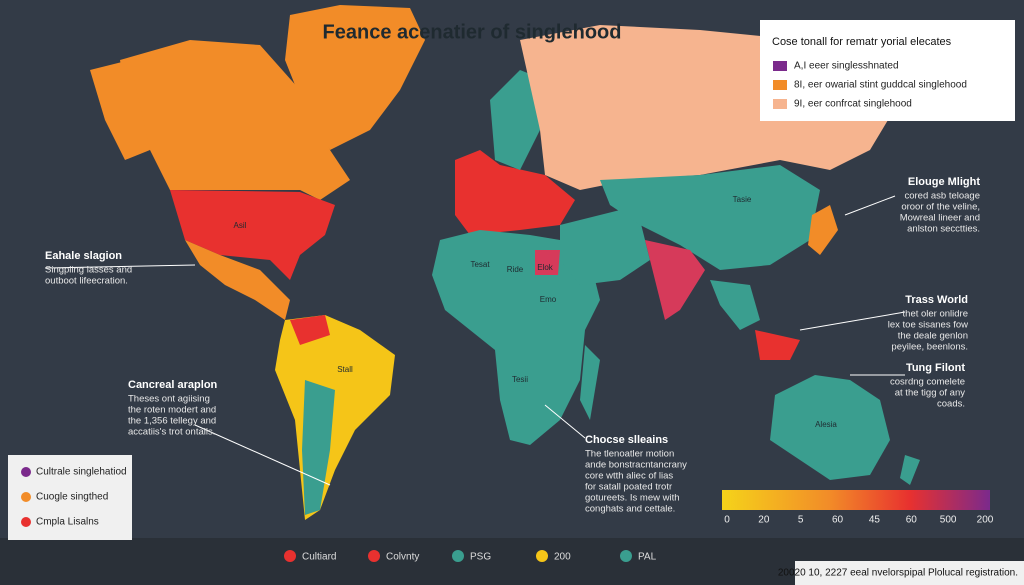 This screenshot has width=1024, height=585. What do you see at coordinates (936, 300) in the screenshot?
I see `annotation-heading: Trass World` at bounding box center [936, 300].